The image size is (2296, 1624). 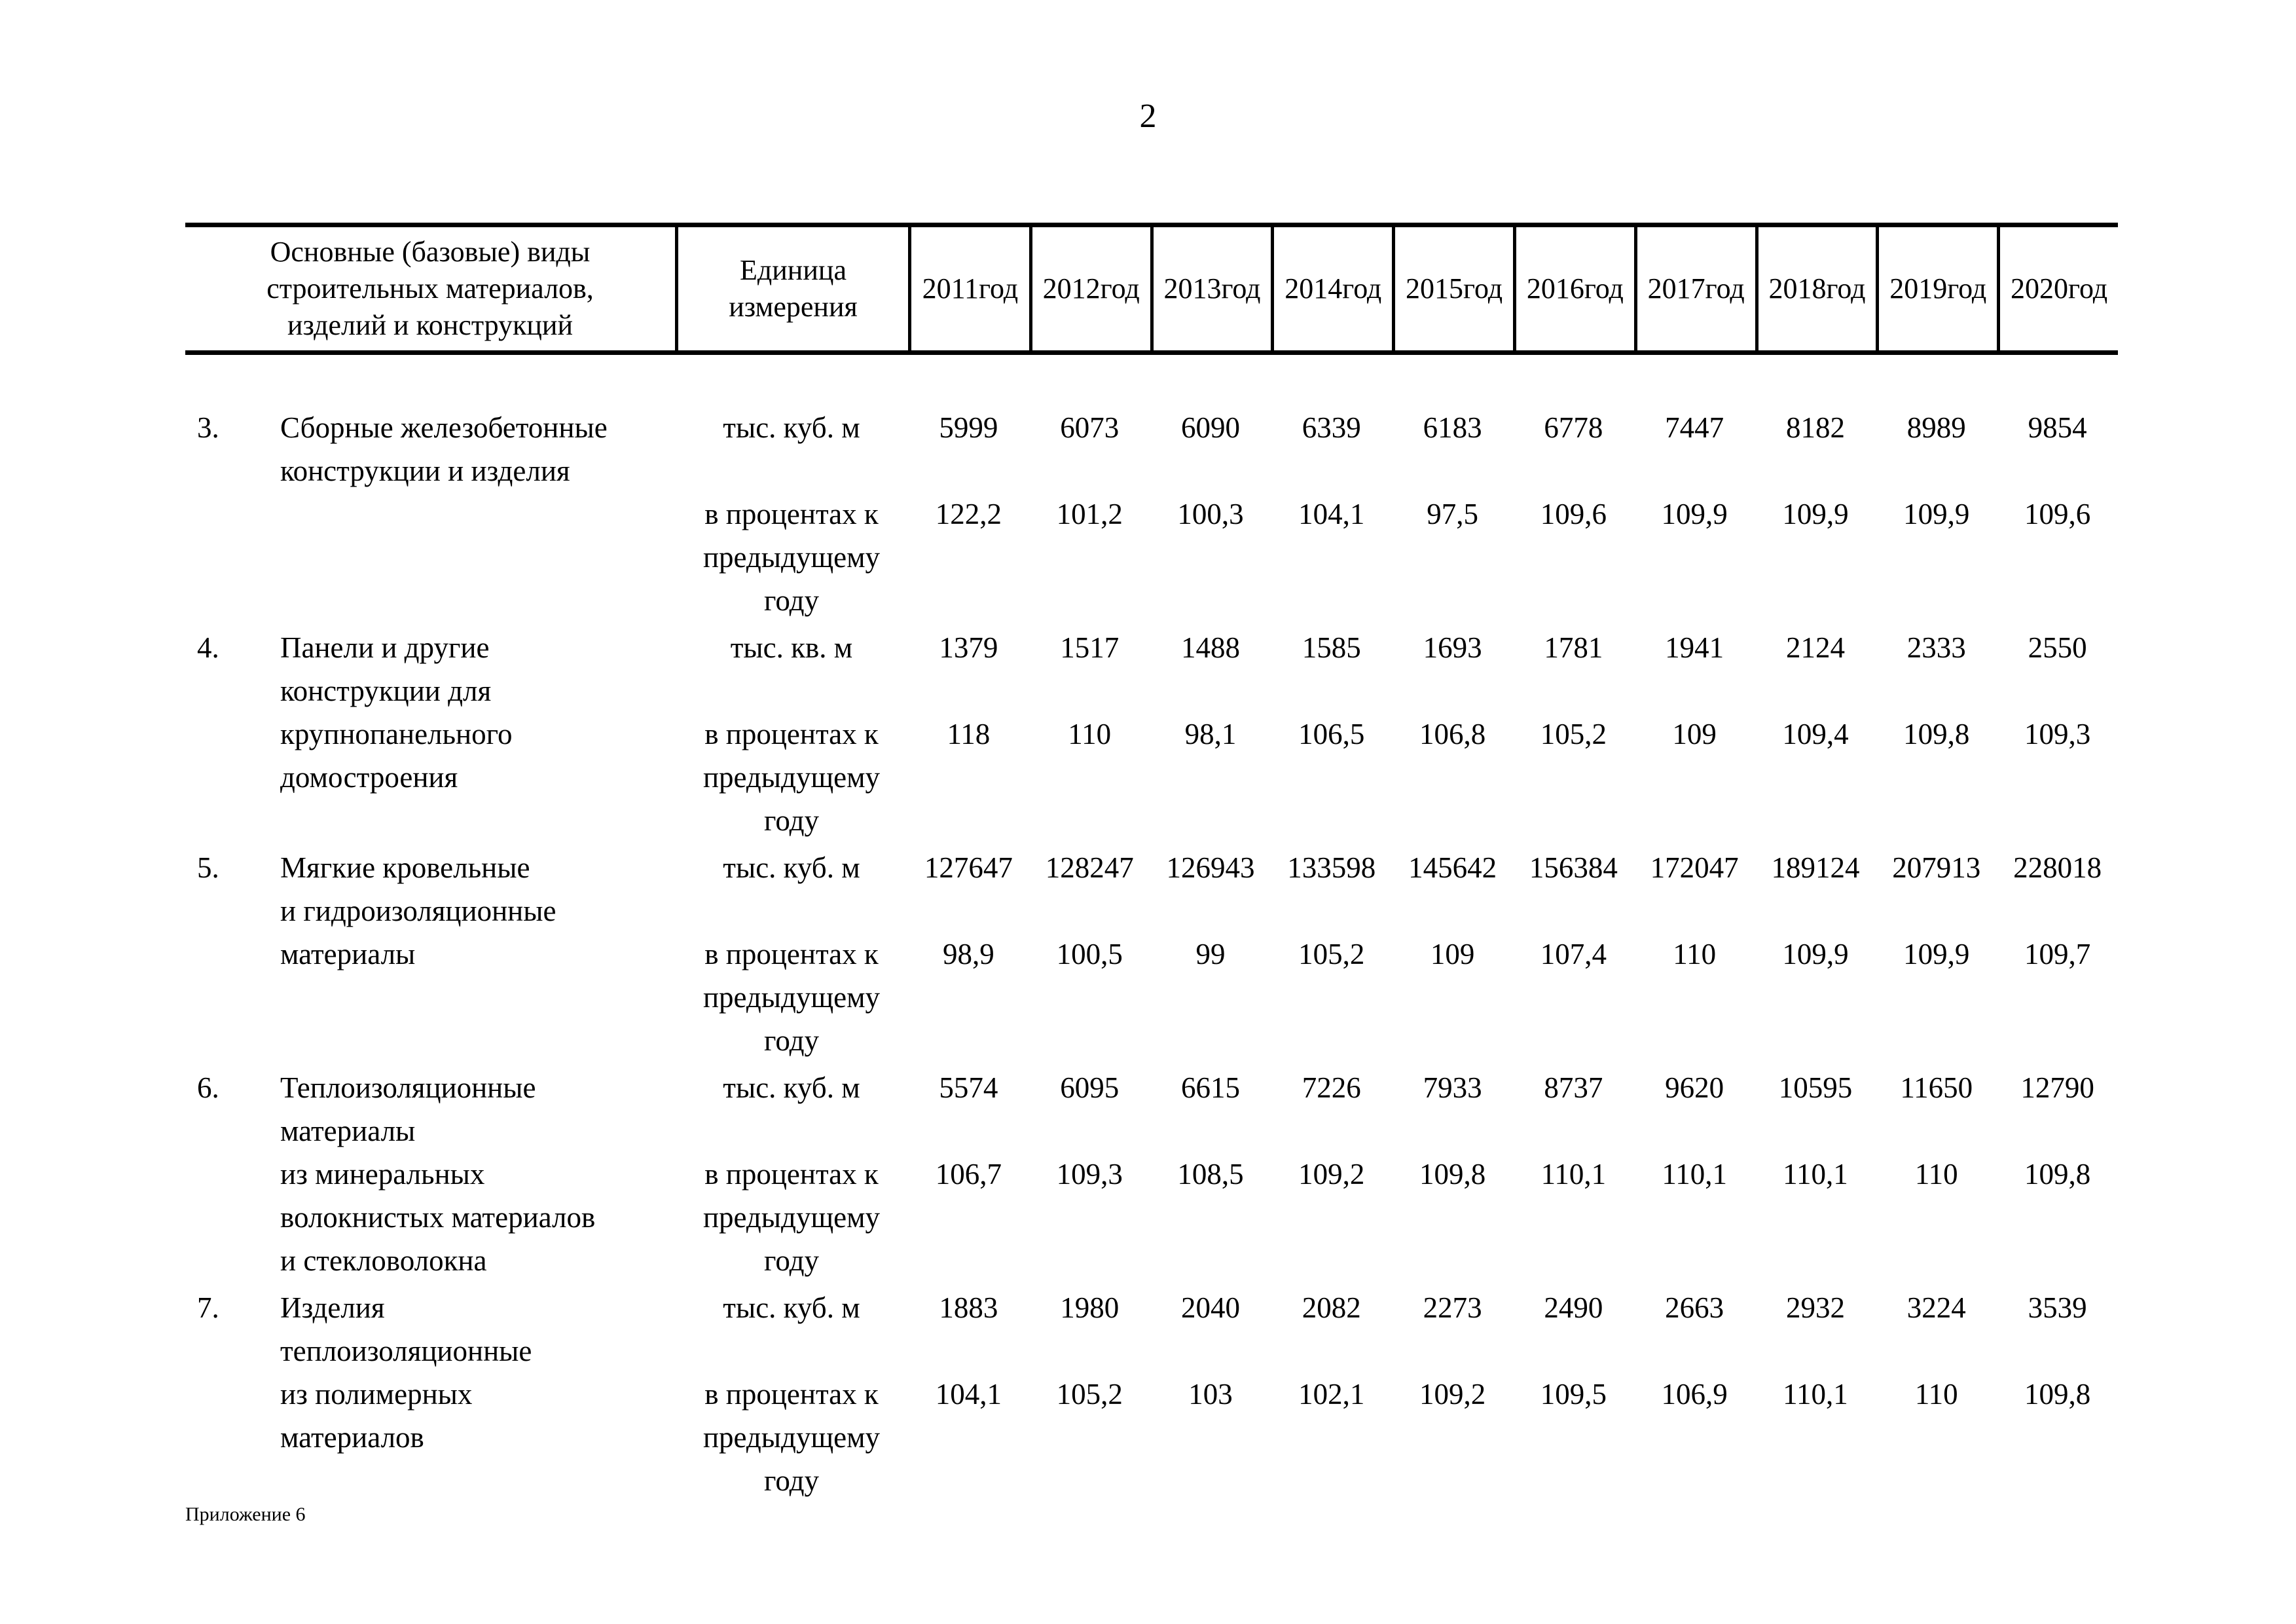 I want to click on value-cell: 99, so click(x=1210, y=954).